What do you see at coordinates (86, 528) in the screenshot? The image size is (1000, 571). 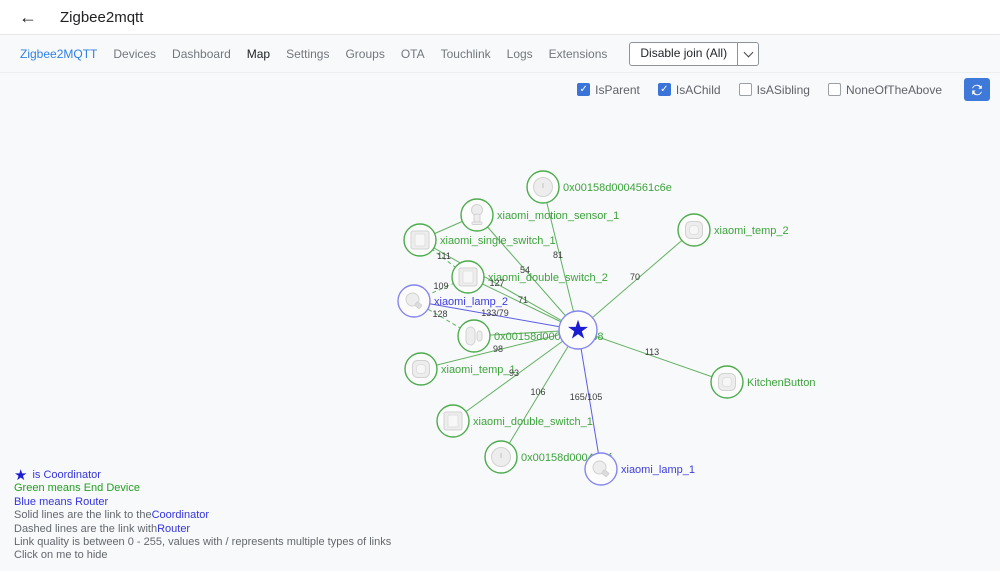 I see `legend-text: Dashed lines are the link with` at bounding box center [86, 528].